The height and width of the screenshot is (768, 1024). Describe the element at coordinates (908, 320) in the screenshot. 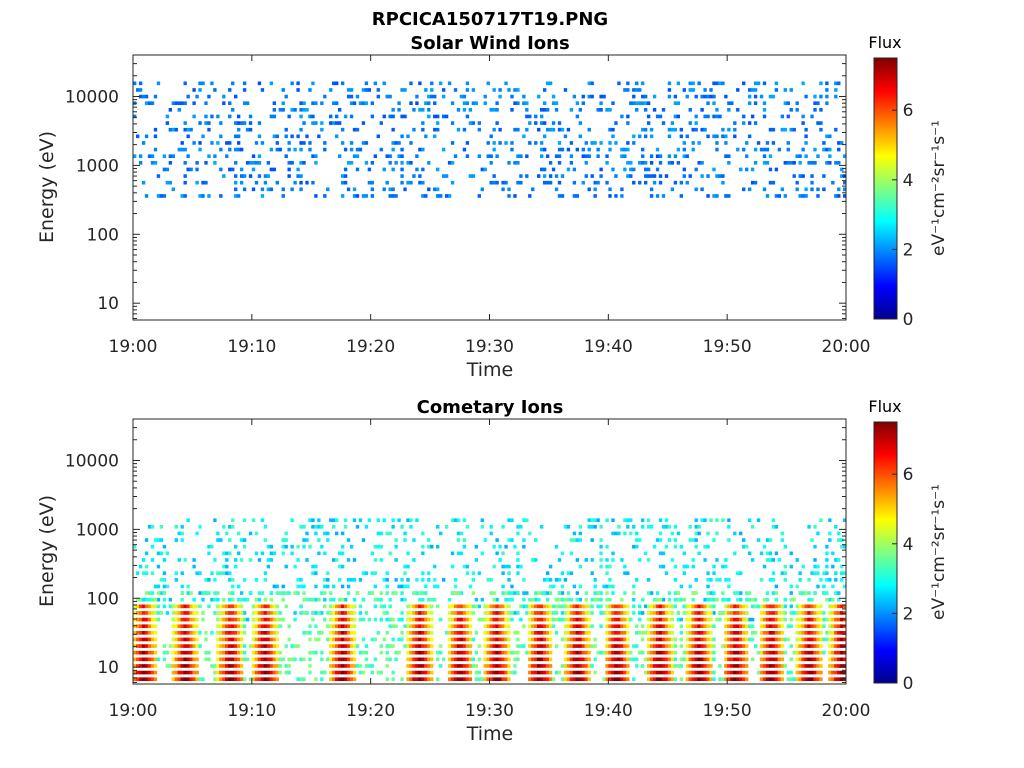

I see `colorbar-tick-label: 0` at that location.